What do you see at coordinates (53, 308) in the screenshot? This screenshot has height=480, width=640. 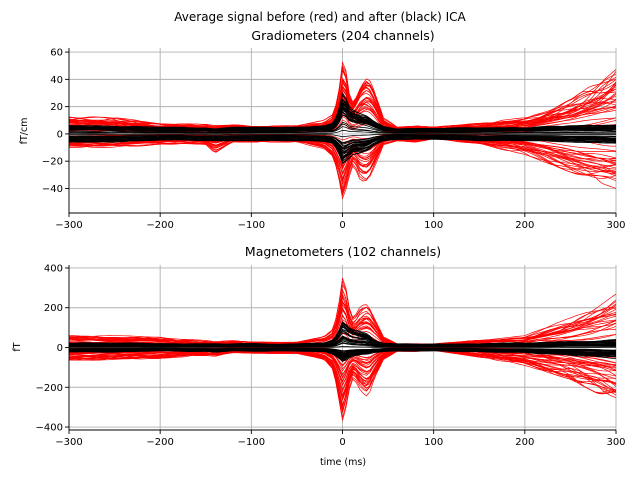 I see `y-tick-label: 200` at bounding box center [53, 308].